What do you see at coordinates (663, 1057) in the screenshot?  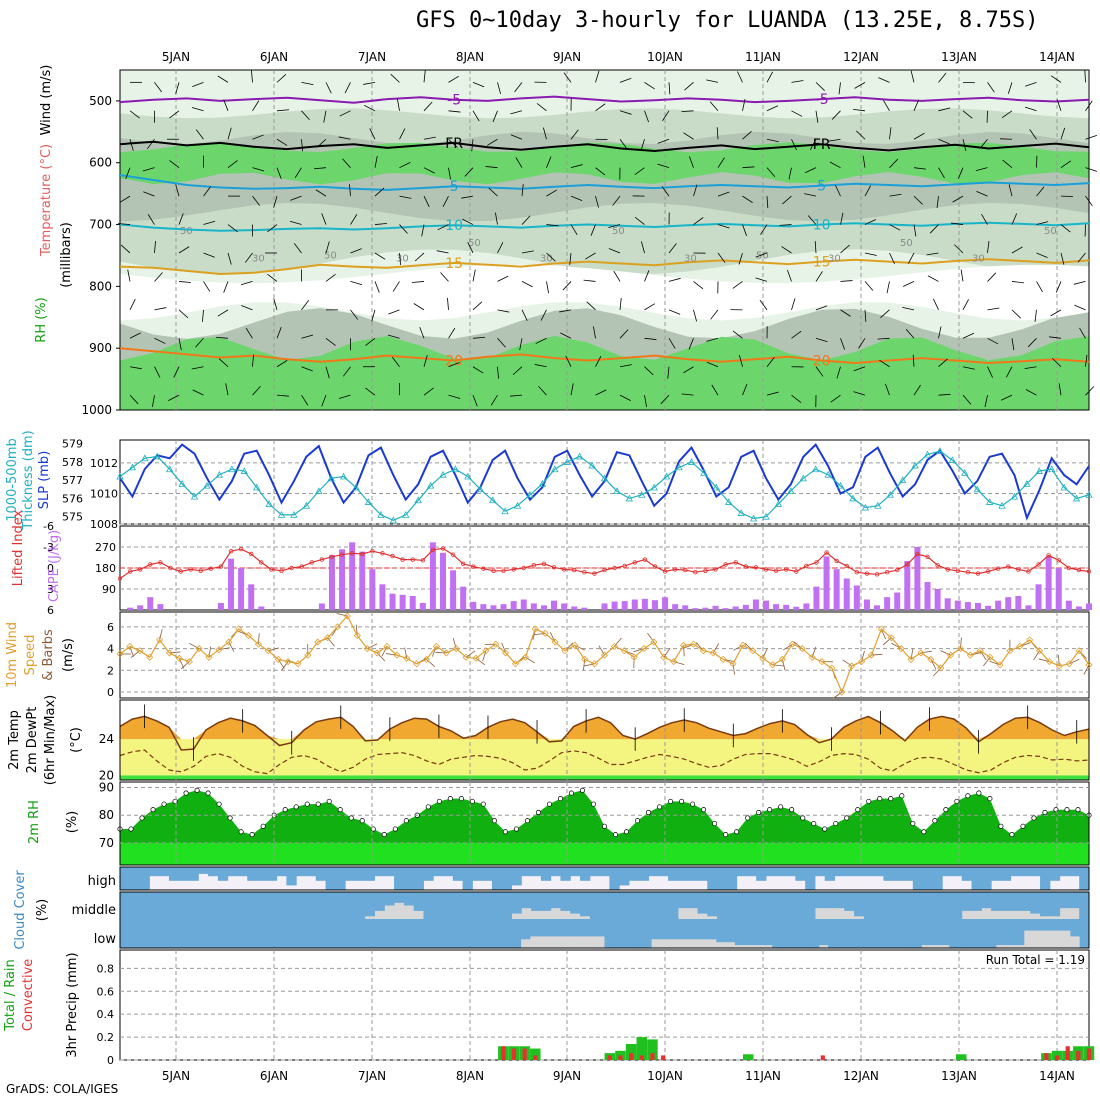 I see `precip-convective-bar` at bounding box center [663, 1057].